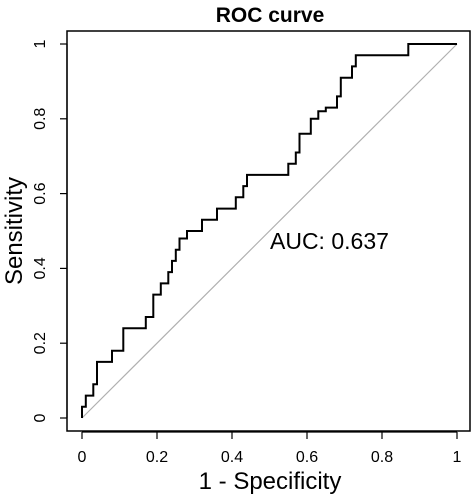 This screenshot has height=496, width=474. Describe the element at coordinates (307, 457) in the screenshot. I see `x-tick-label: 0.6` at that location.